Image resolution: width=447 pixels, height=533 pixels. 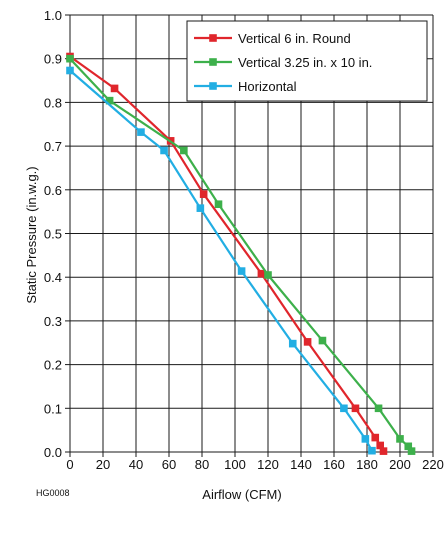 What do you see at coordinates (268, 464) in the screenshot?
I see `x-tick-label: 120` at bounding box center [268, 464].